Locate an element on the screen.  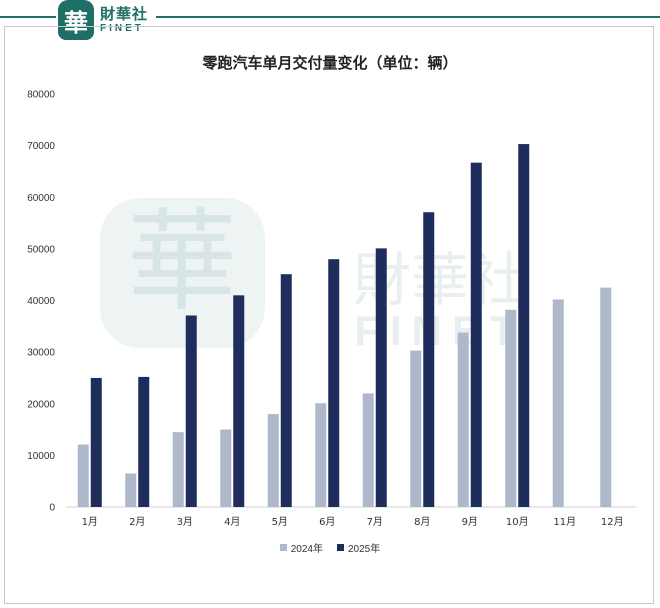
chart-legend: 2024年 2025年 is located at coordinates (330, 547).